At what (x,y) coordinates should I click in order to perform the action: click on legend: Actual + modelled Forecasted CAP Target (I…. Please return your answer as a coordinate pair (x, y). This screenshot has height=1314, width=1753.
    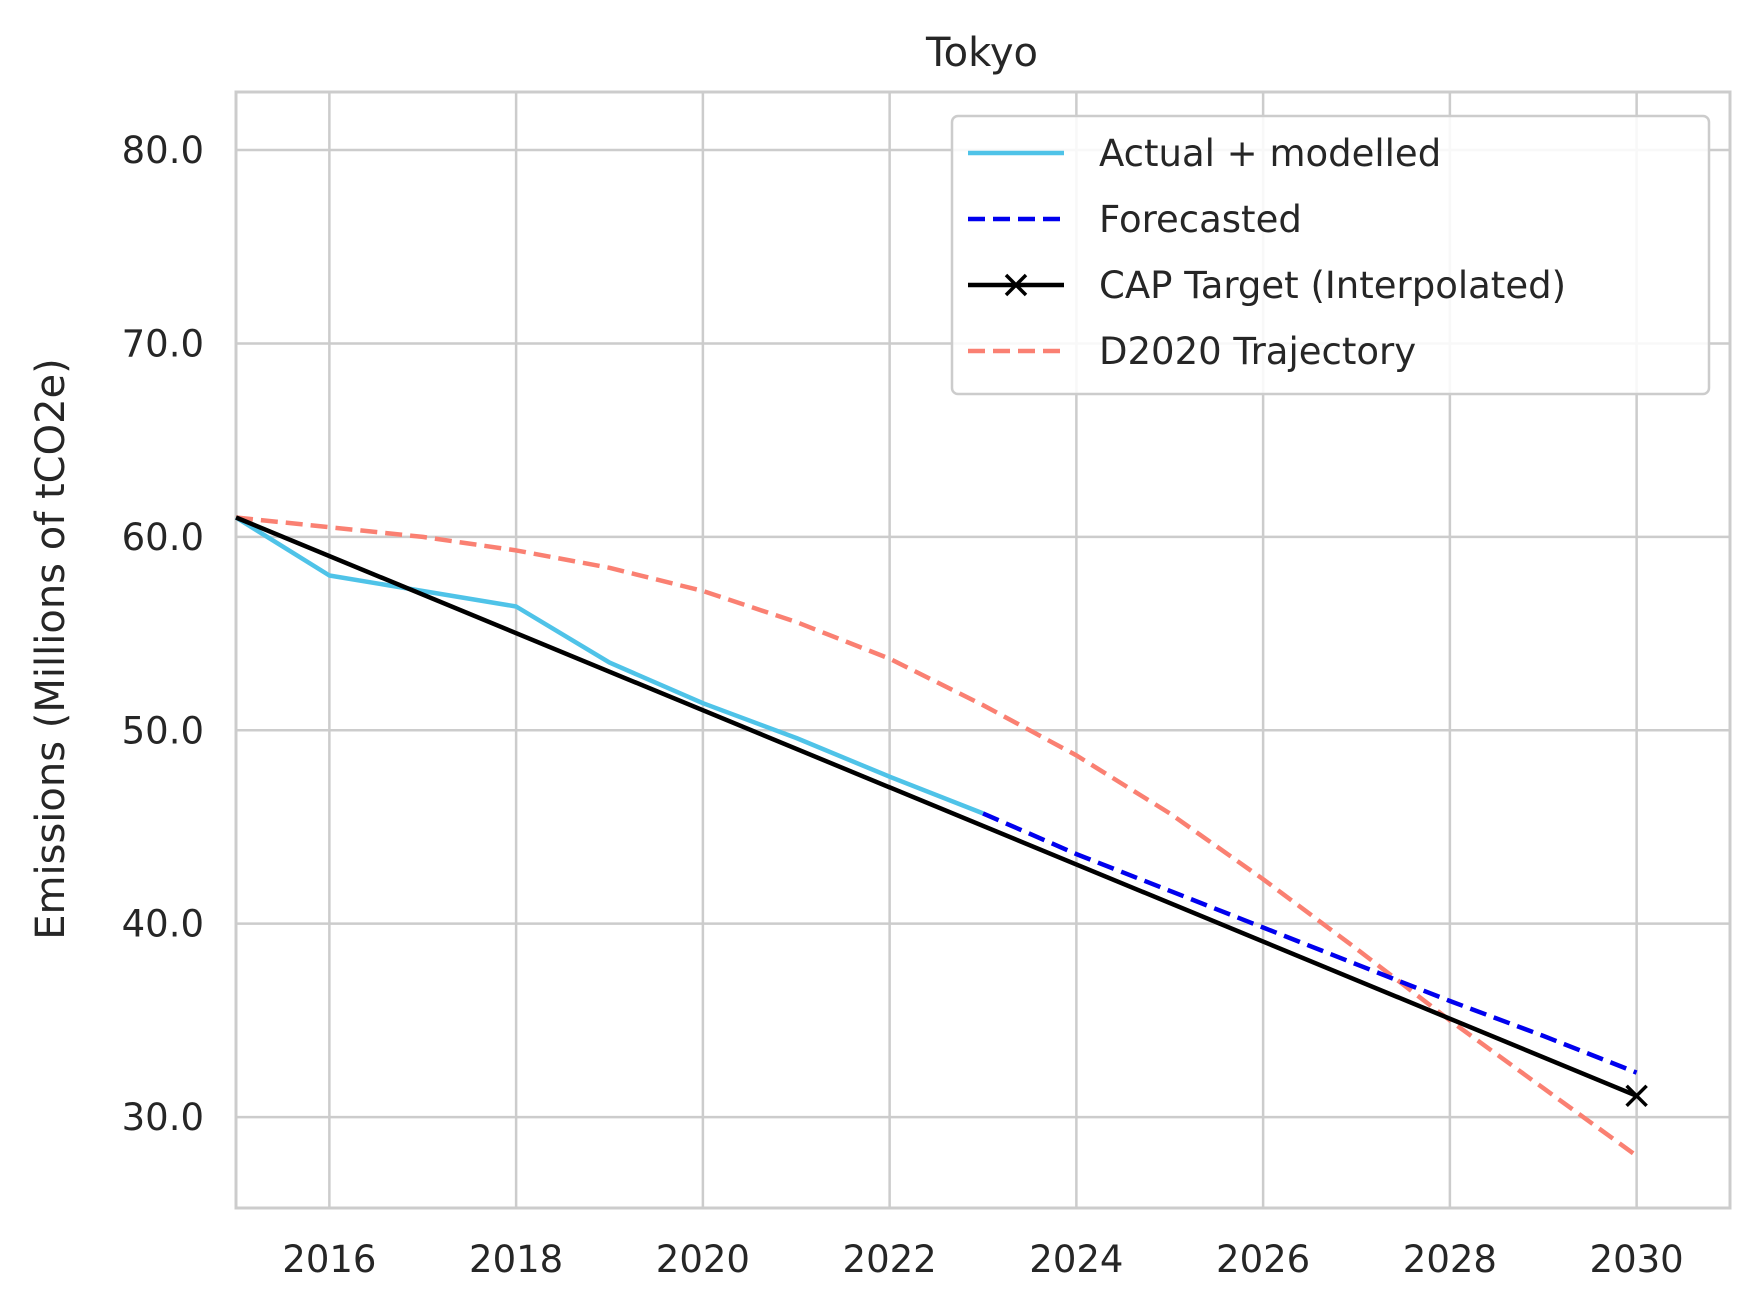
    Looking at the image, I should click on (1330, 255).